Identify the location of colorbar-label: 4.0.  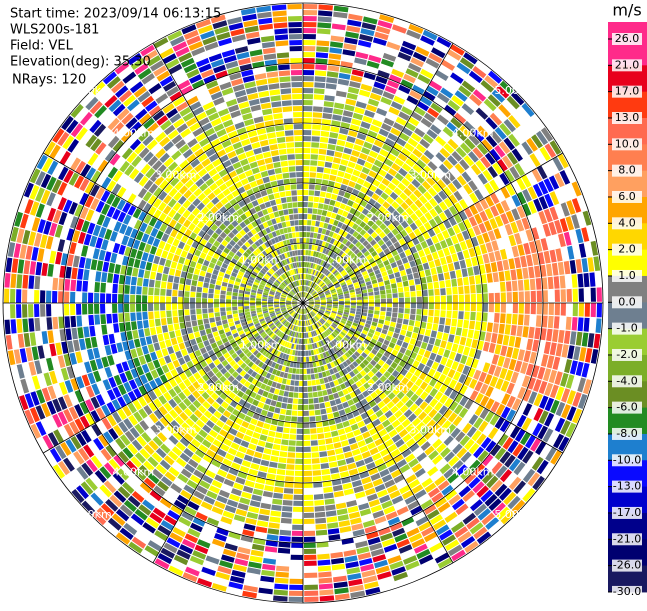
(627, 222).